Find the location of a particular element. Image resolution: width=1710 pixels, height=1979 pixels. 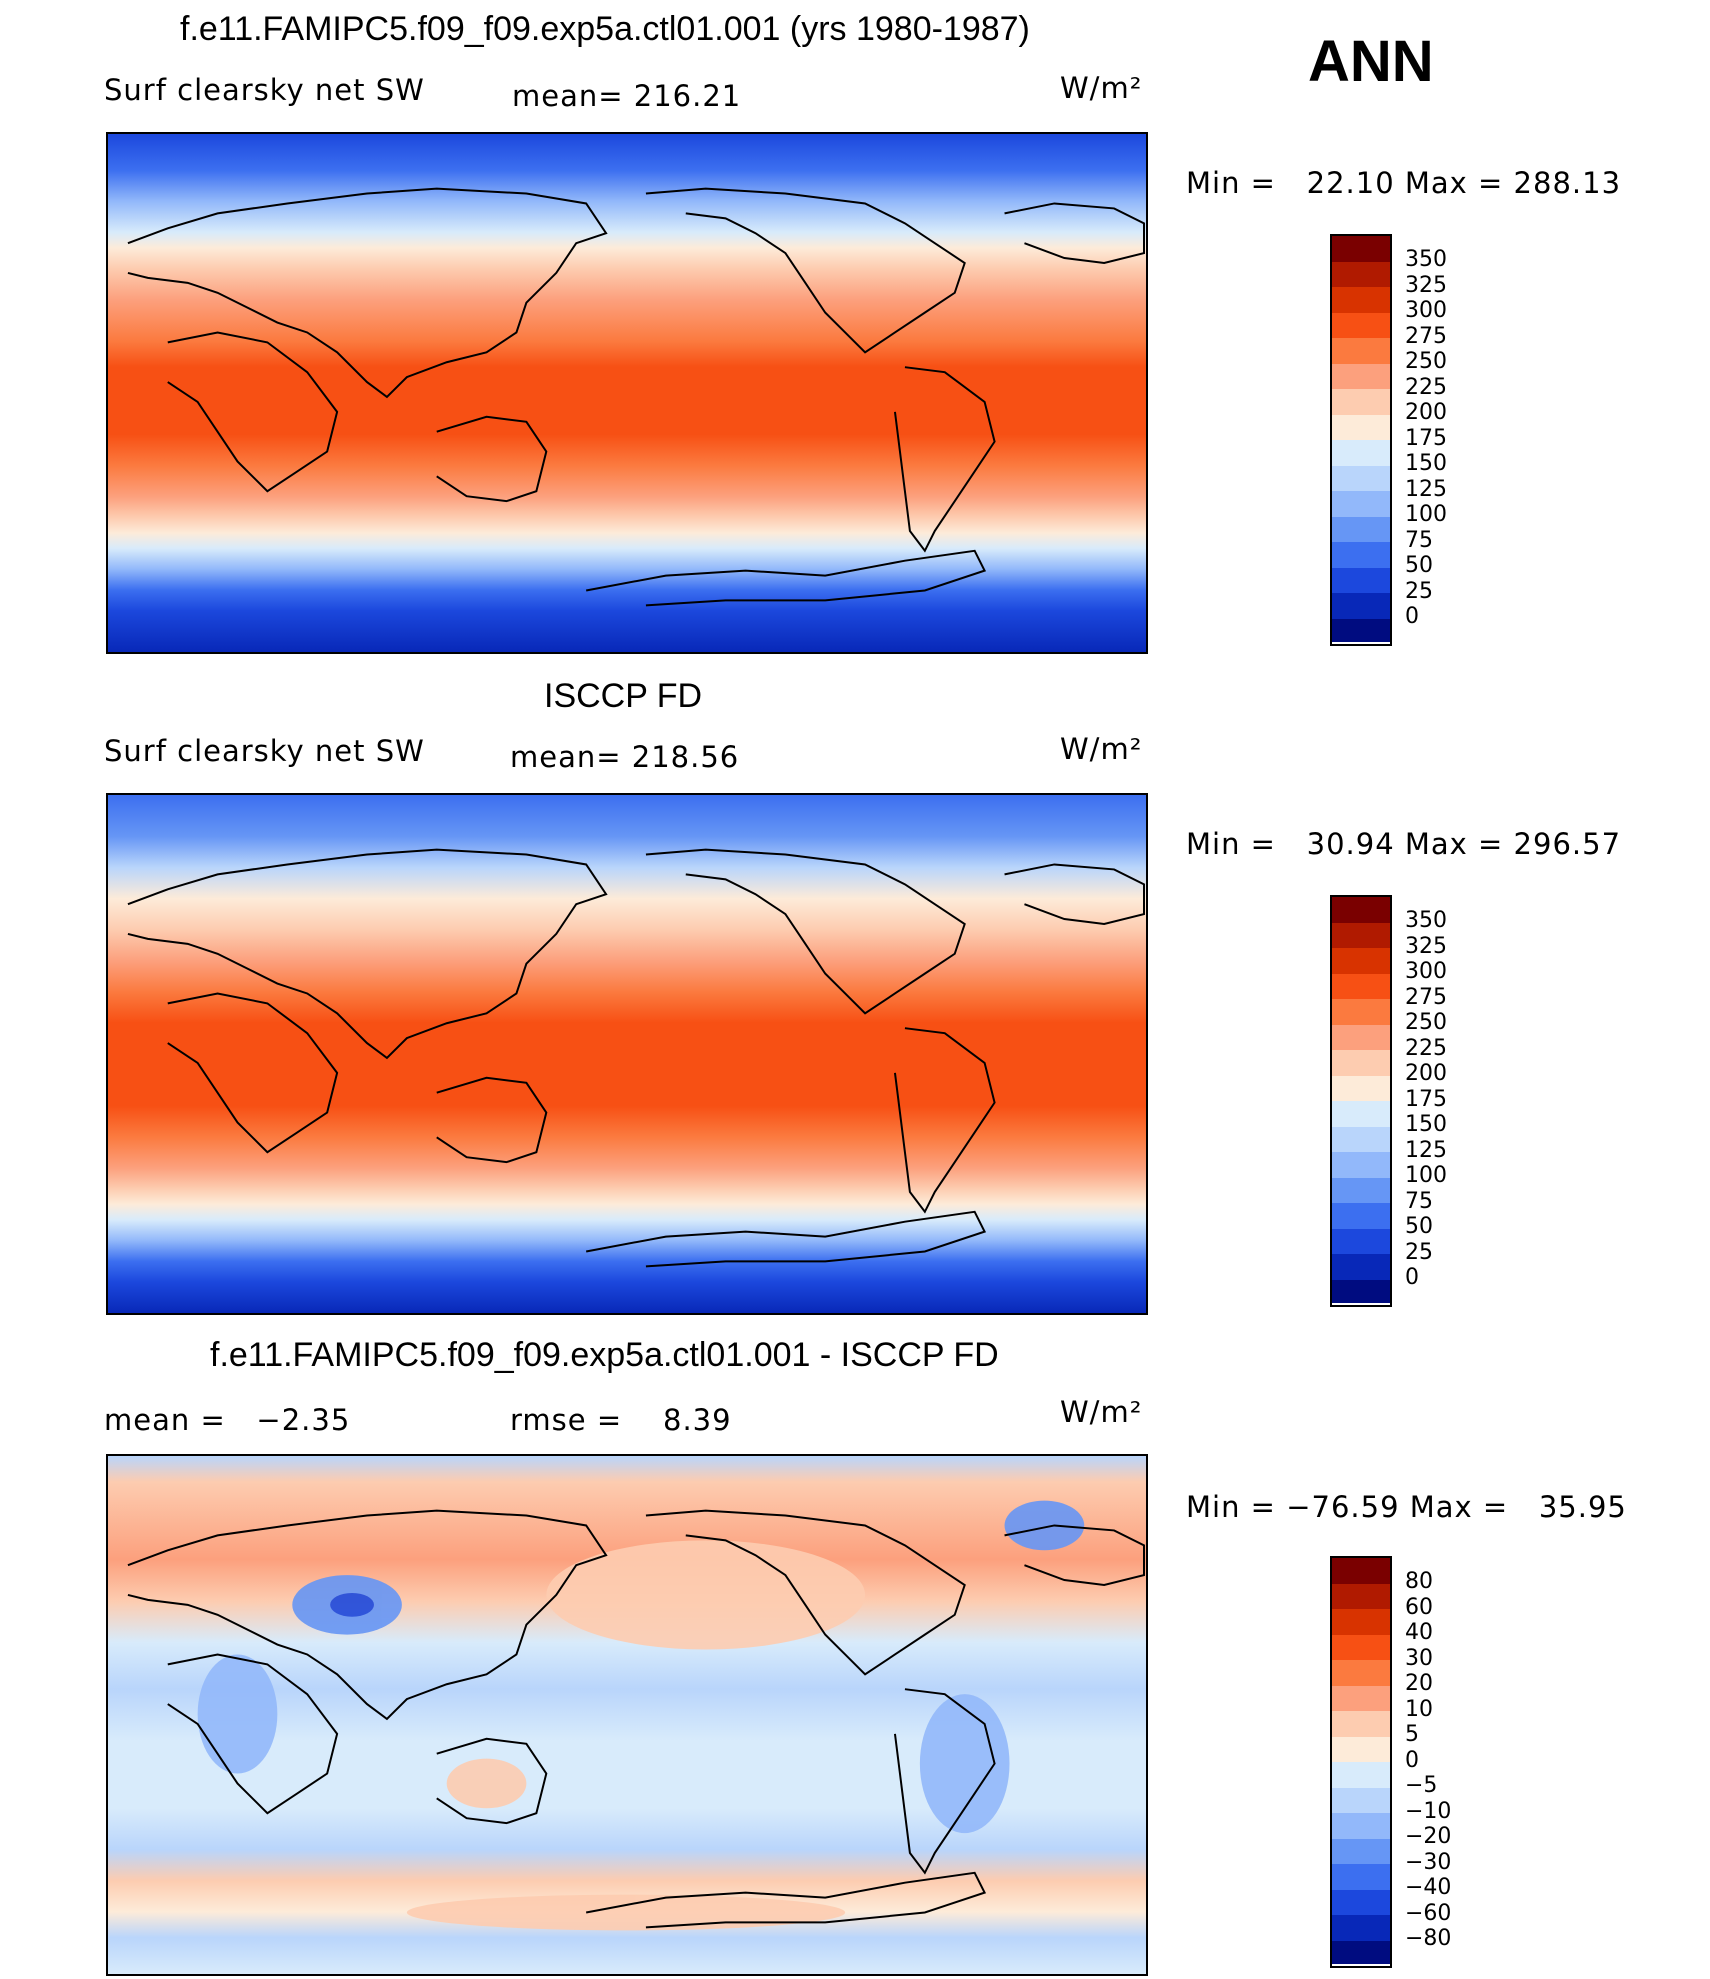

panel1-tick: 125 is located at coordinates (1426, 489).